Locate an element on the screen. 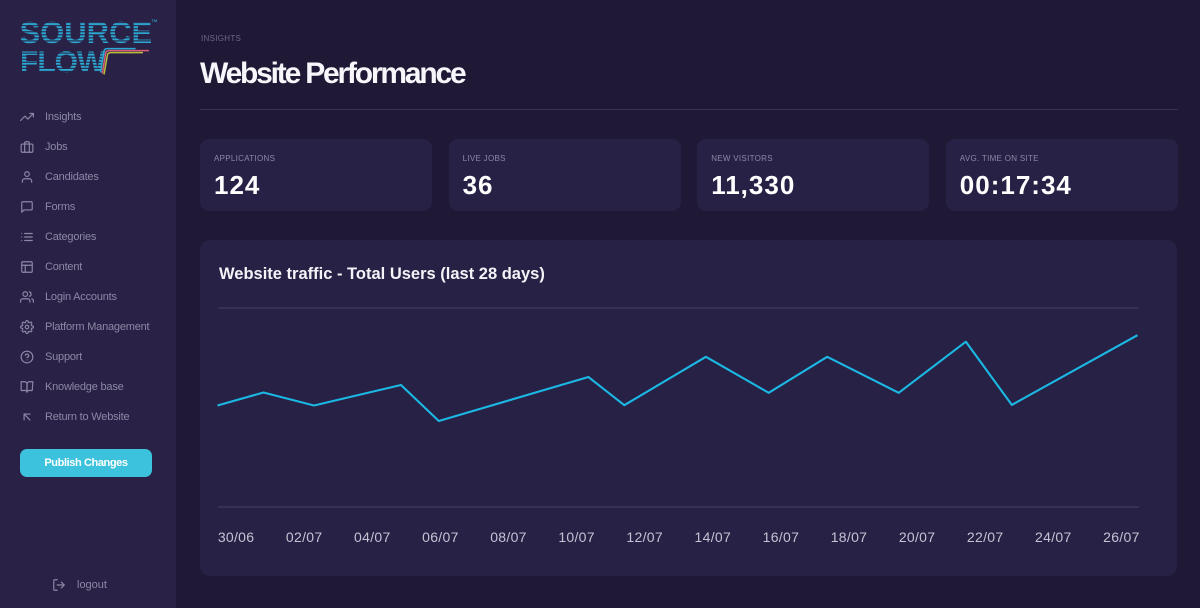 This screenshot has width=1200, height=608. svg-text: 18/07 is located at coordinates (849, 537).